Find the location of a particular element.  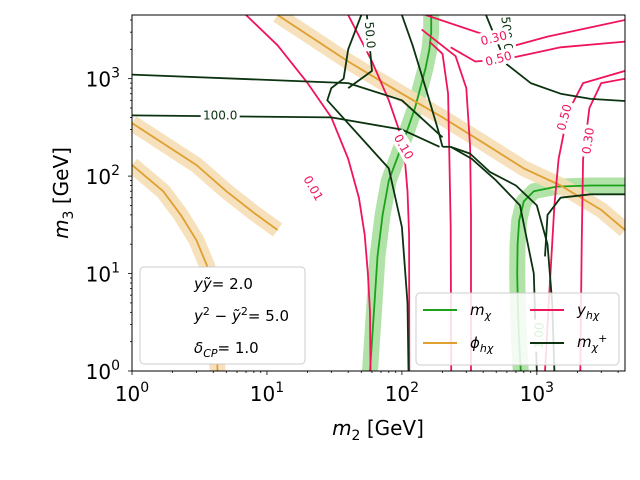

svg-text: yhχ is located at coordinates (588, 311).